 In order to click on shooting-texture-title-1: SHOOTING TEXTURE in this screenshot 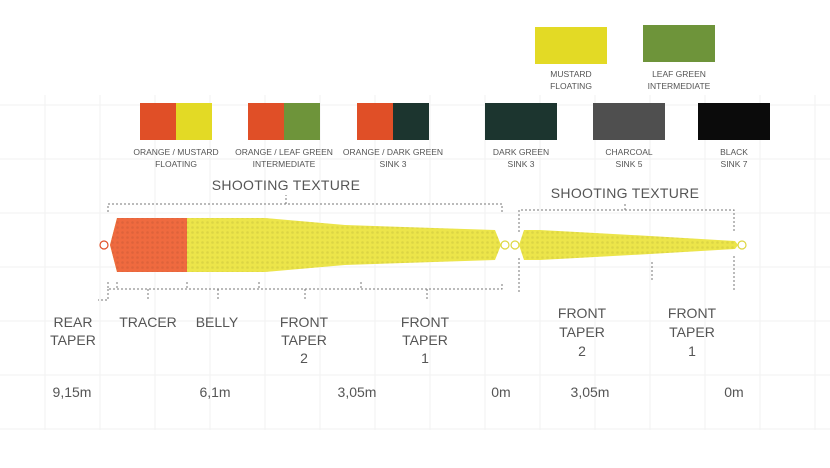, I will do `click(286, 185)`.